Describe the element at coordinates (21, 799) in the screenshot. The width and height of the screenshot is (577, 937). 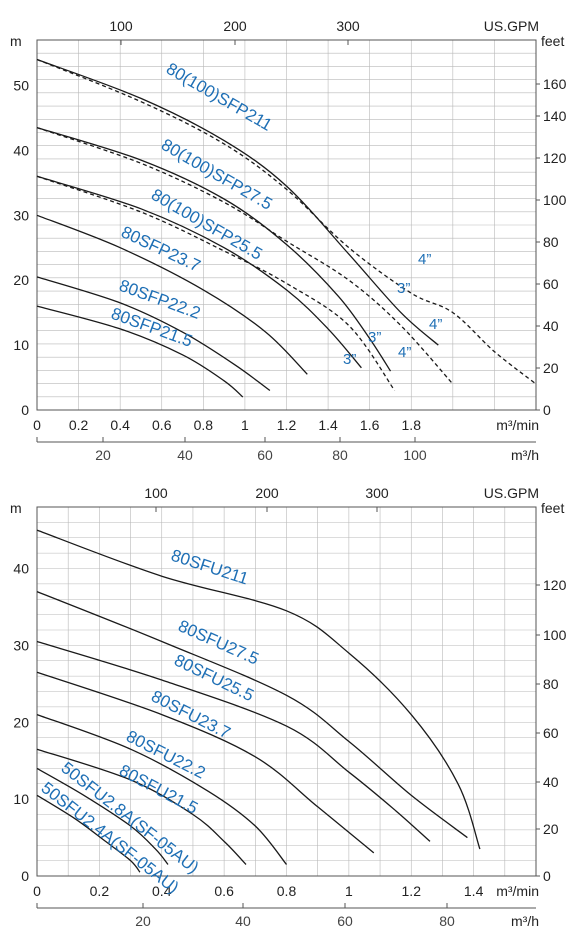
I see `c1-y-tick-label: 10` at that location.